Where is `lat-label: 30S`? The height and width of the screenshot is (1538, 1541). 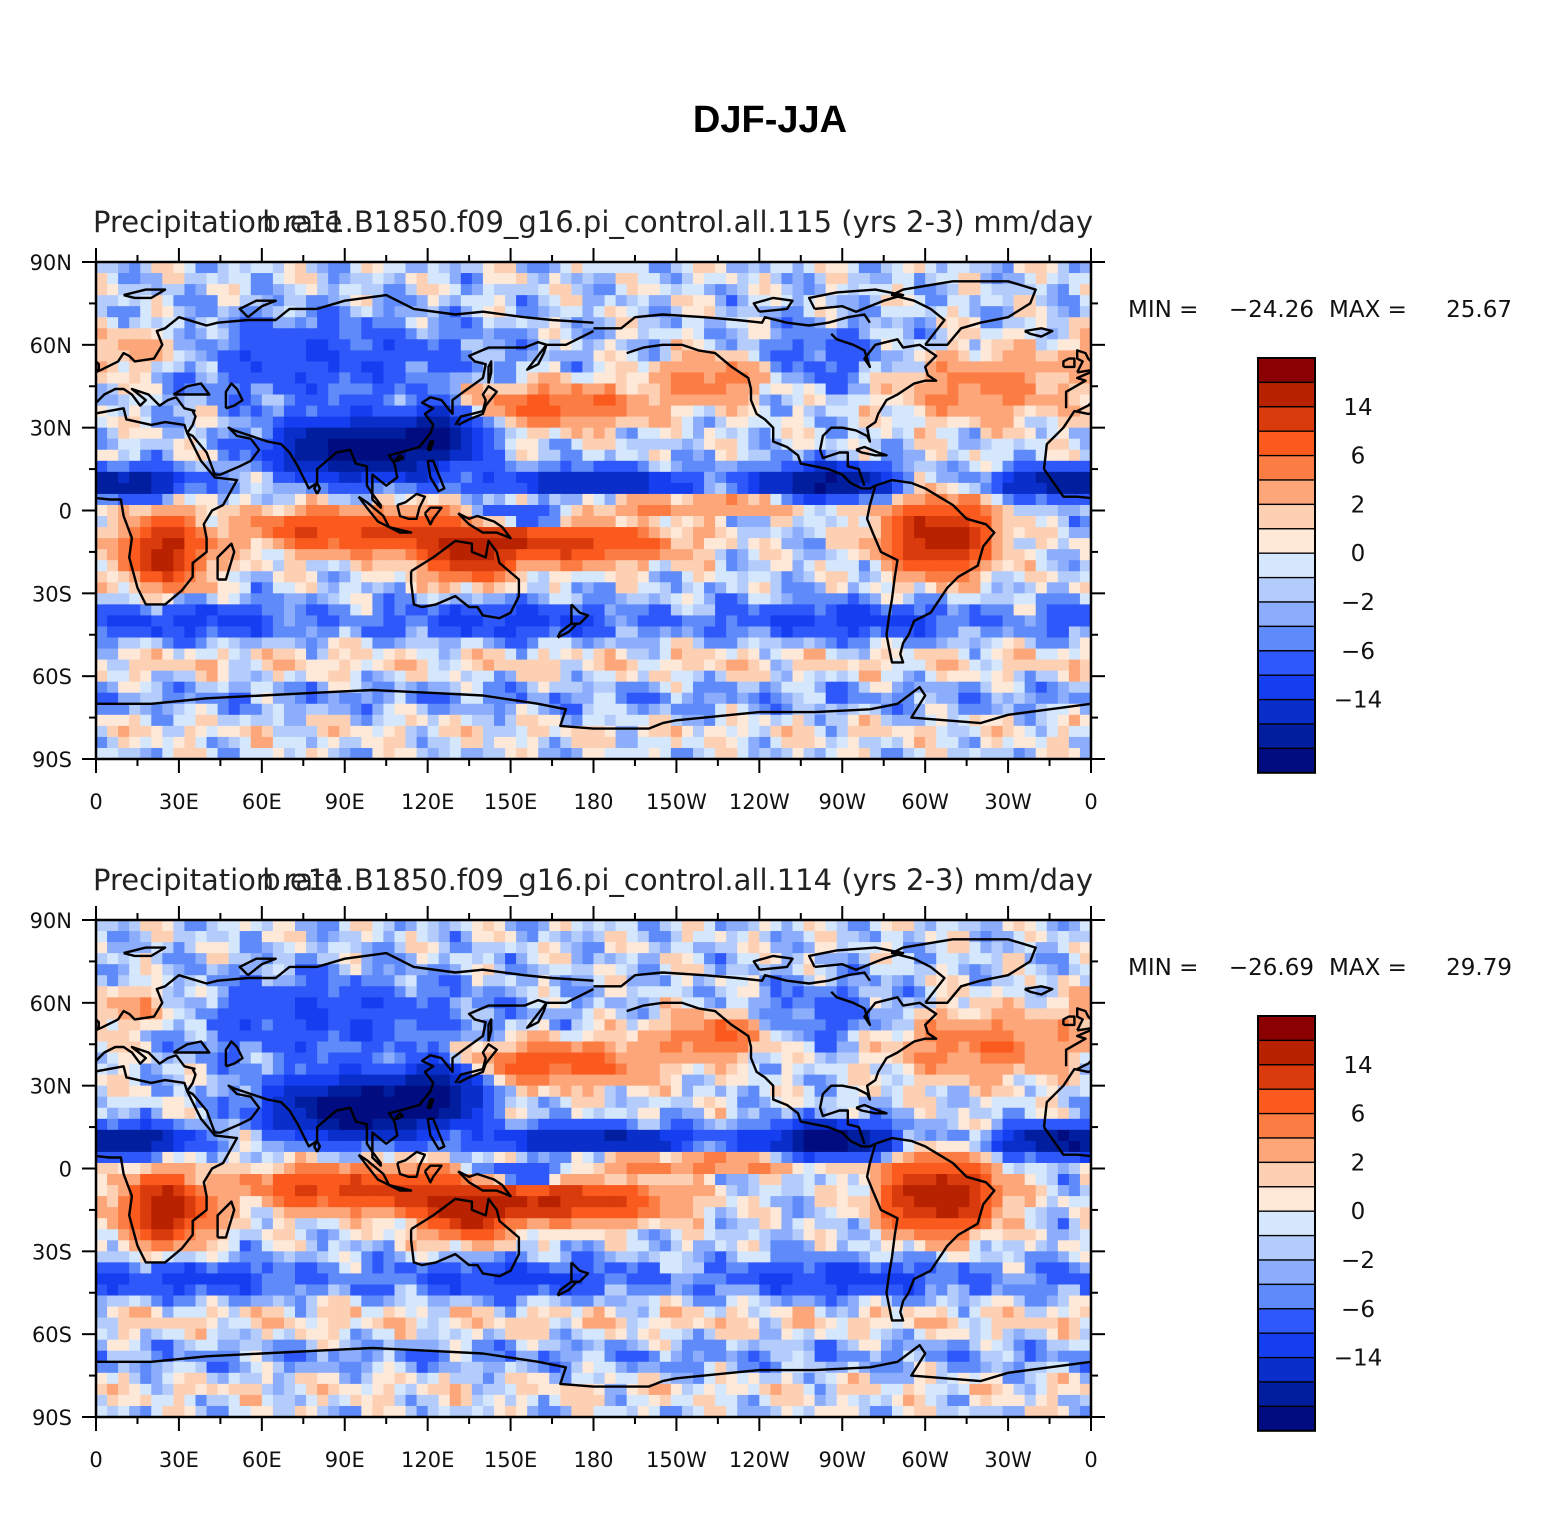
lat-label: 30S is located at coordinates (52, 594).